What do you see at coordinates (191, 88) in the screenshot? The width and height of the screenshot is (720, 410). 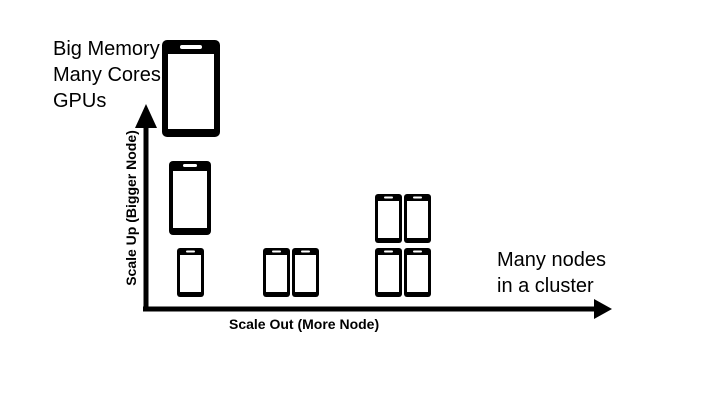 I see `large-node-icon` at bounding box center [191, 88].